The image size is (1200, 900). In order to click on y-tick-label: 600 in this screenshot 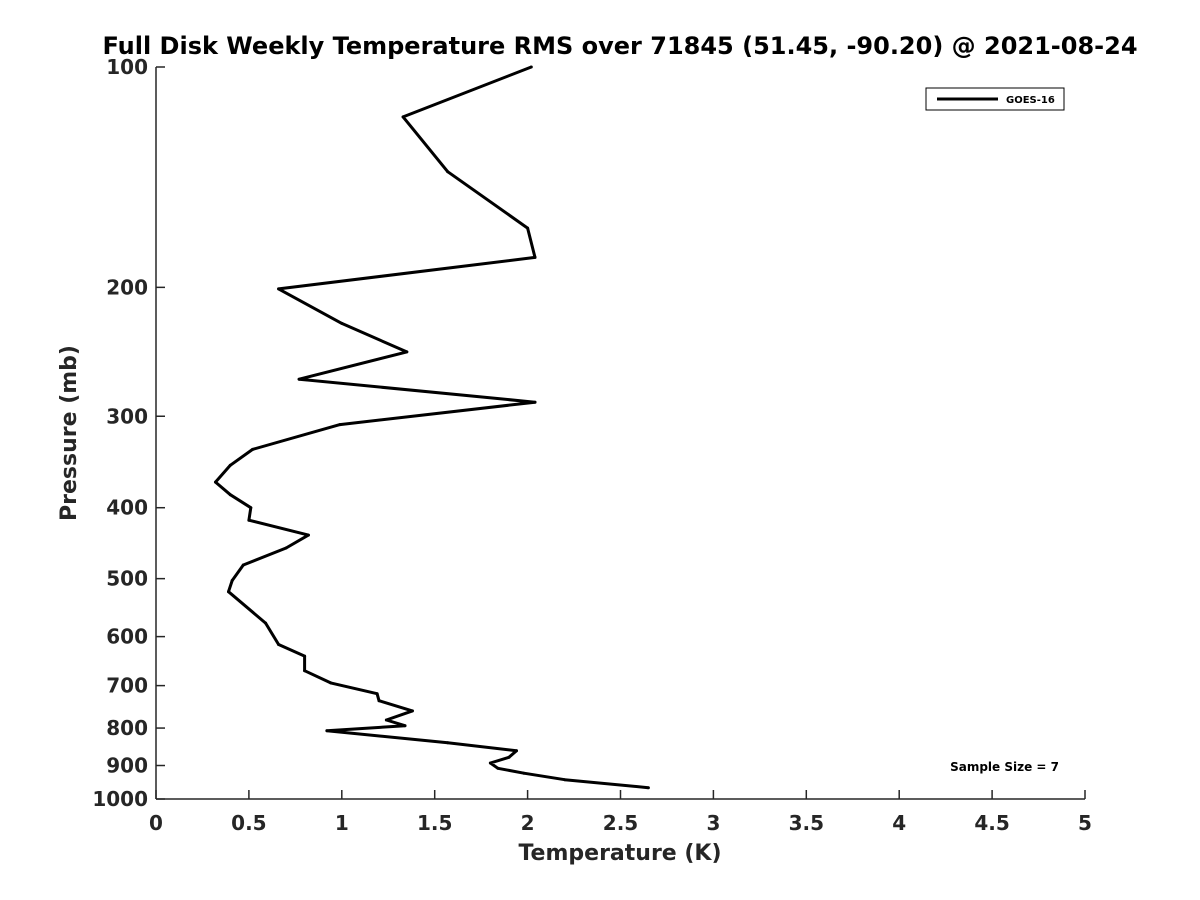, I will do `click(127, 637)`.